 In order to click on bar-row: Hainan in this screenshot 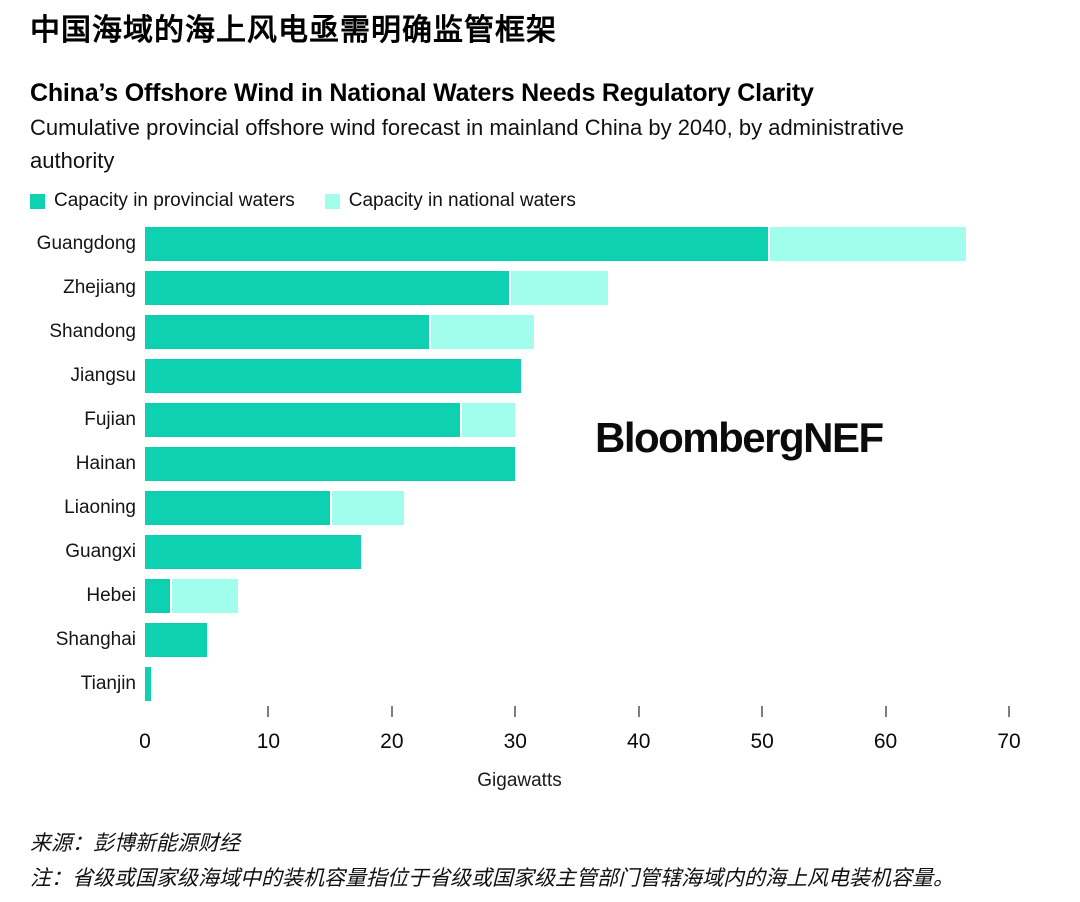, I will do `click(519, 464)`.